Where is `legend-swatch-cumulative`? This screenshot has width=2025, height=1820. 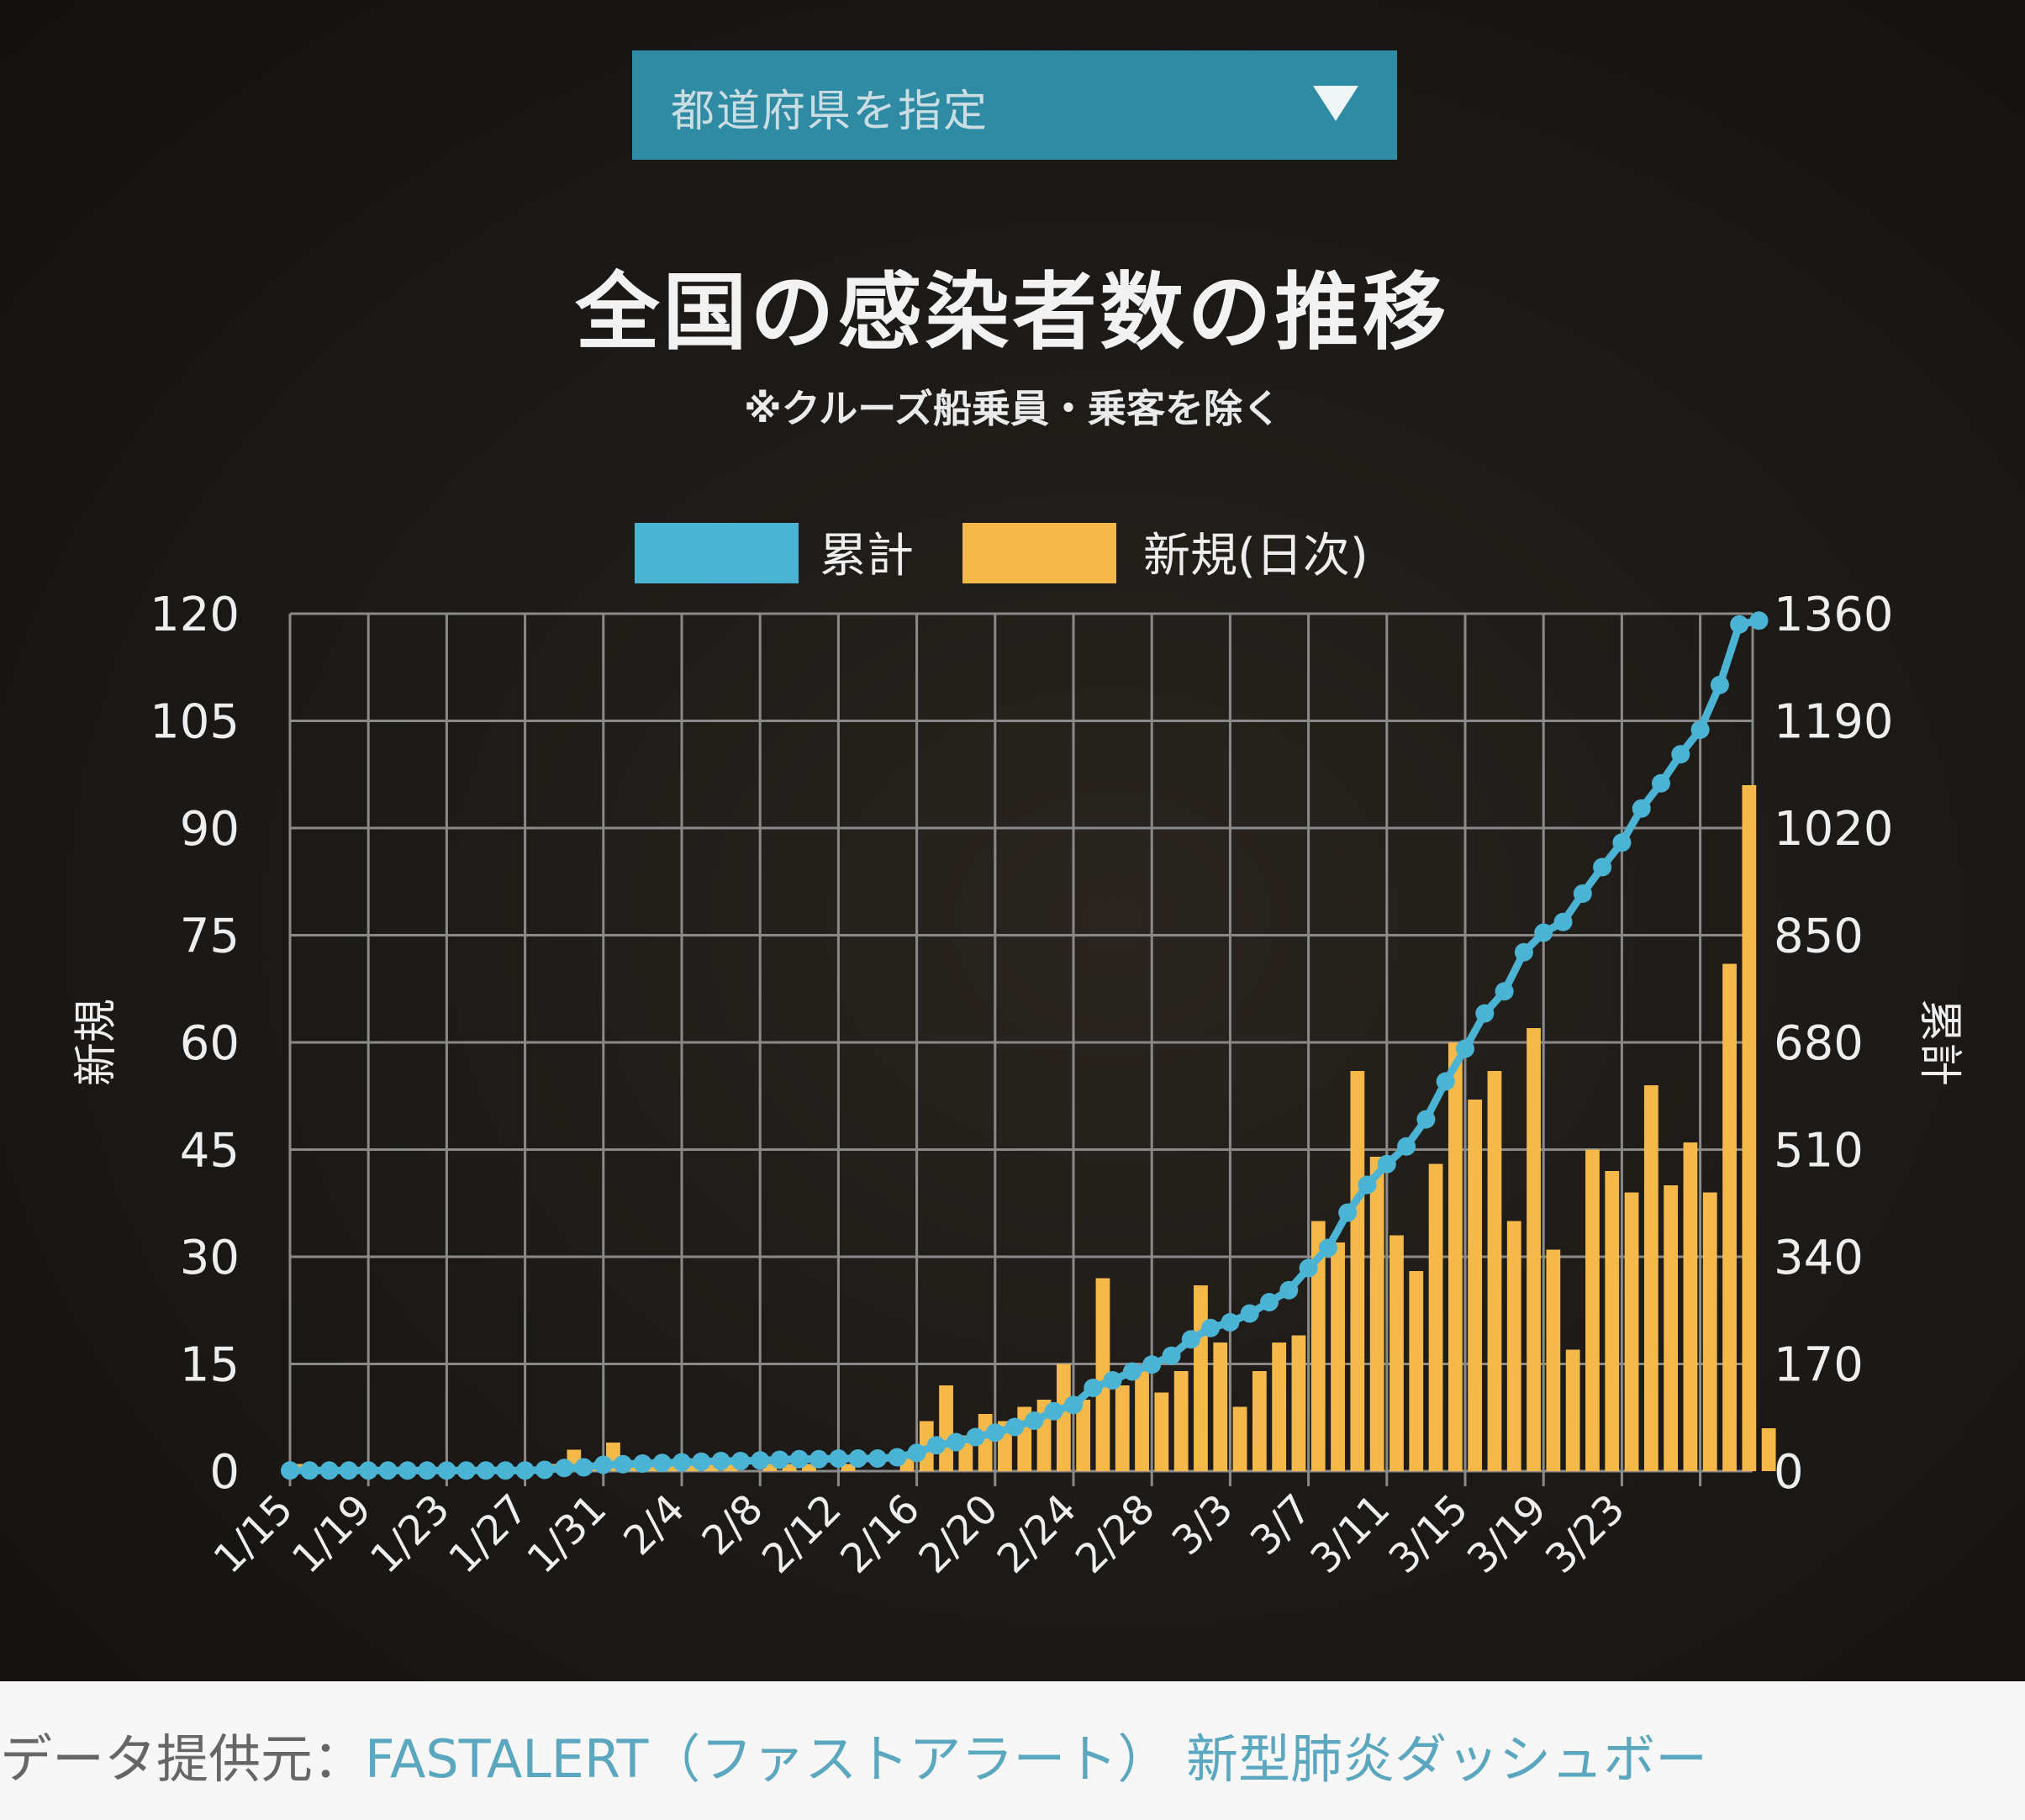
legend-swatch-cumulative is located at coordinates (717, 553).